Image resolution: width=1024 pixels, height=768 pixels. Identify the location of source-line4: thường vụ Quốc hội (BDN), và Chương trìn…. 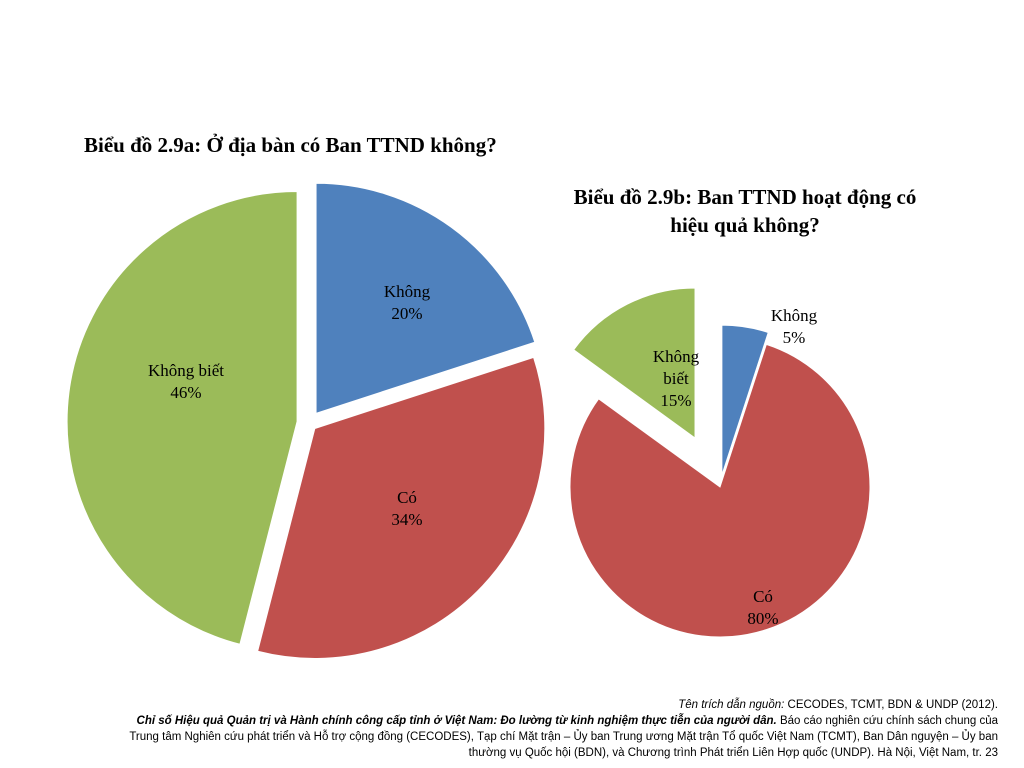
(733, 753).